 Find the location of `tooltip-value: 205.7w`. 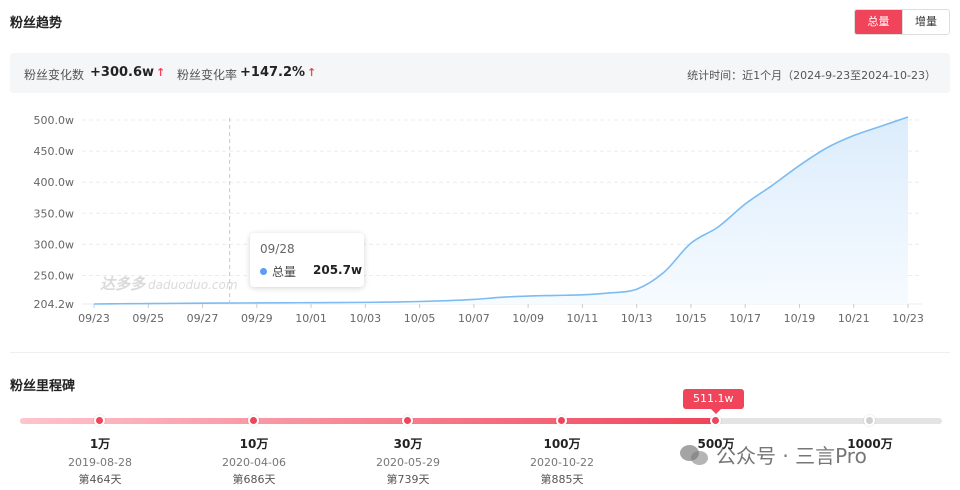

tooltip-value: 205.7w is located at coordinates (338, 270).